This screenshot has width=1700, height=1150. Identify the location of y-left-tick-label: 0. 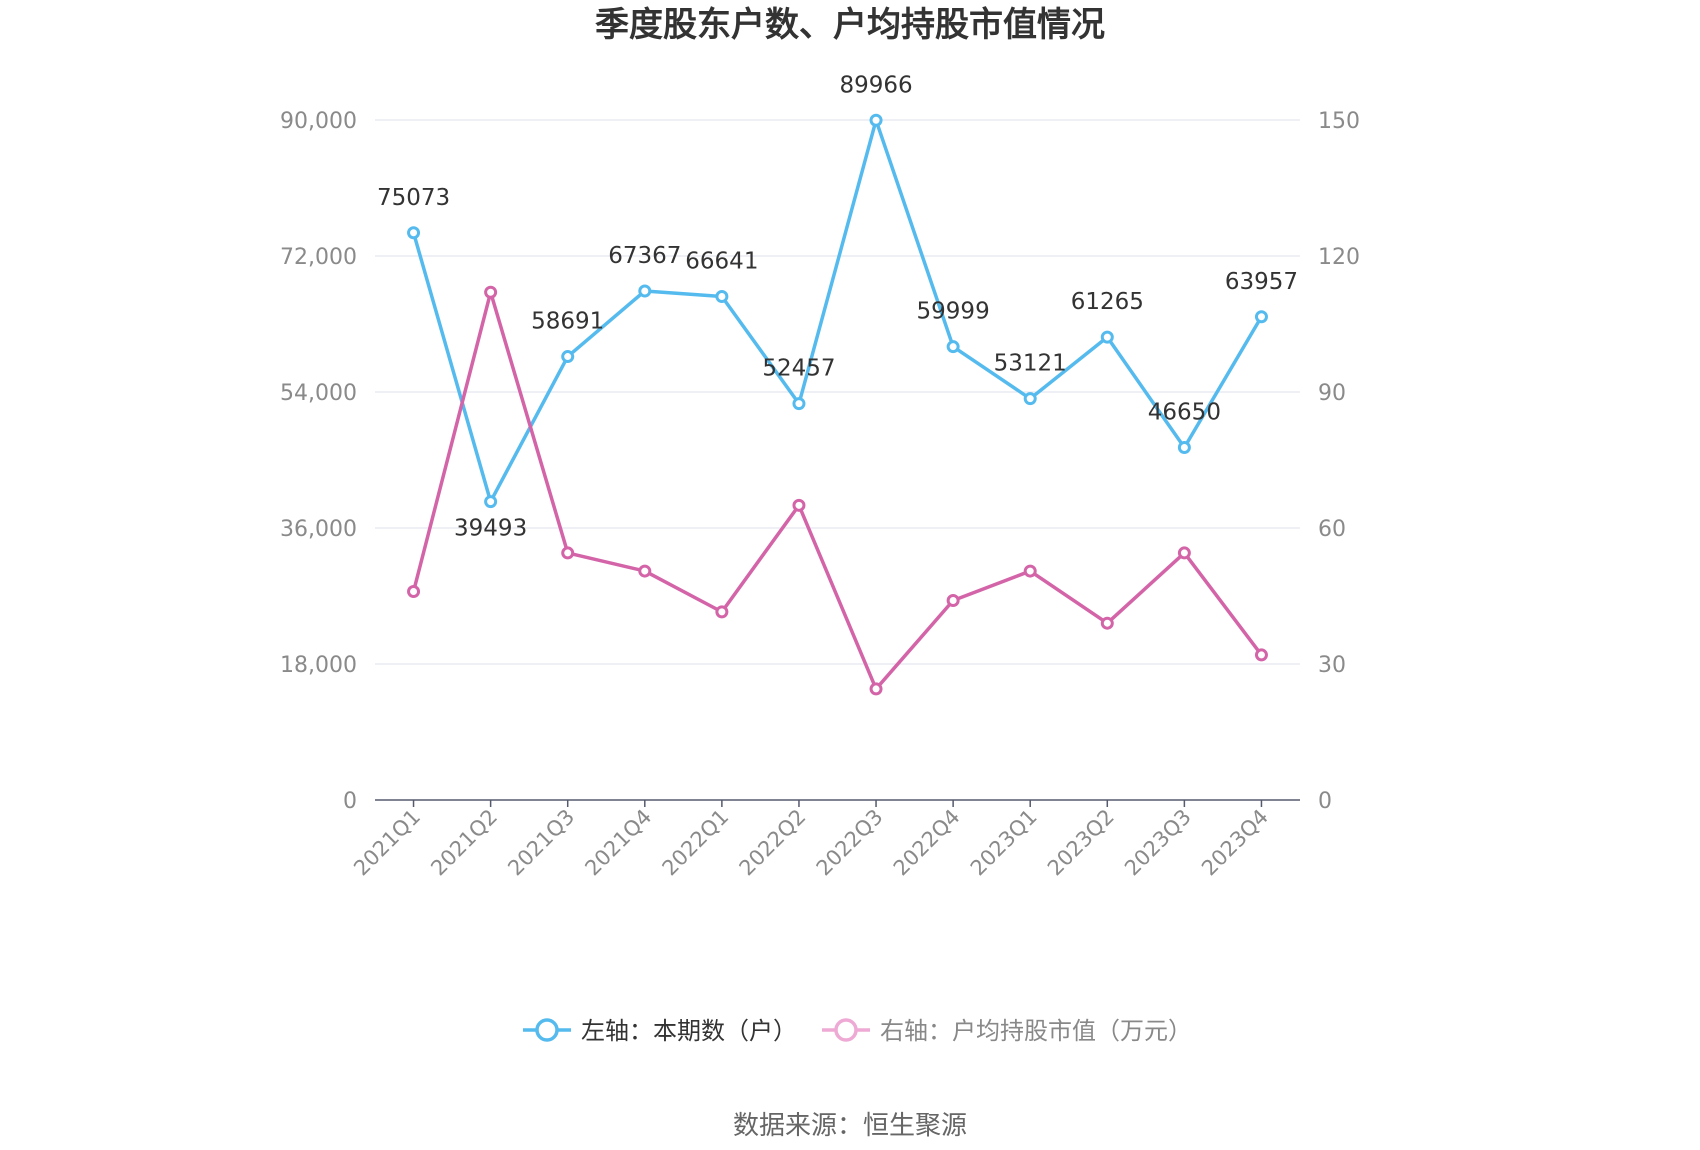
(350, 801).